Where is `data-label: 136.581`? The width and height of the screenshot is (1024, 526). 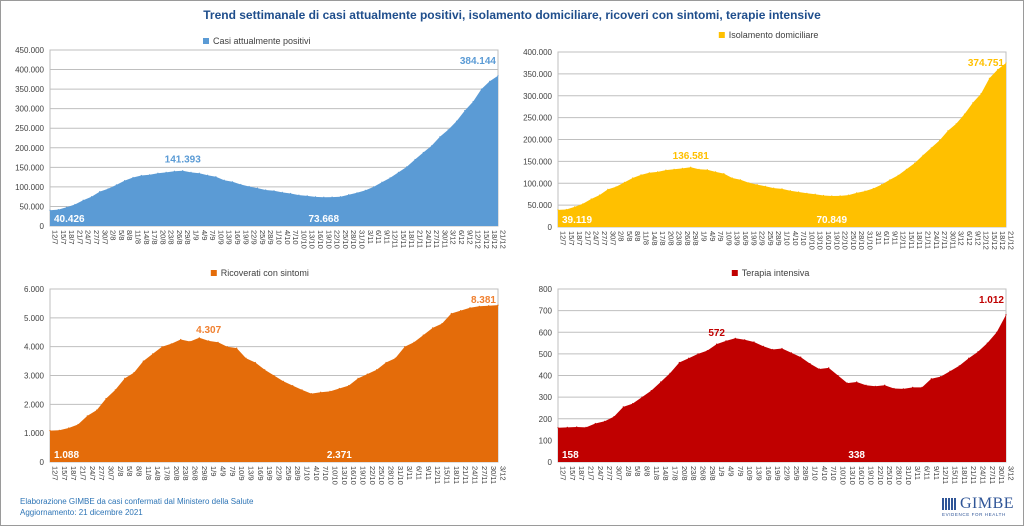 data-label: 136.581 is located at coordinates (691, 156).